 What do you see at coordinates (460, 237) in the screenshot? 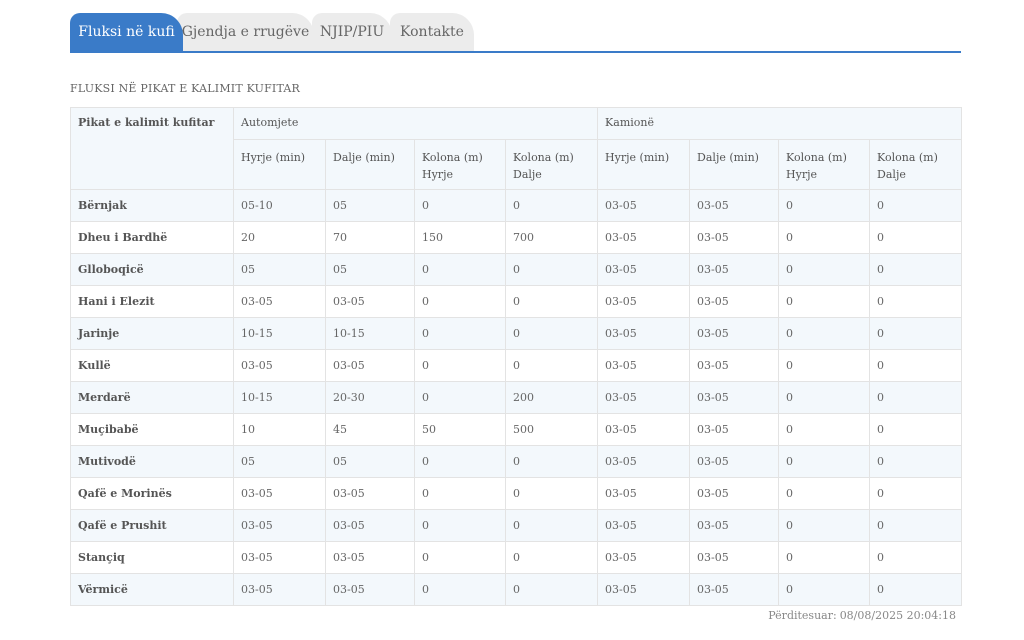
I see `table-cell: 150` at bounding box center [460, 237].